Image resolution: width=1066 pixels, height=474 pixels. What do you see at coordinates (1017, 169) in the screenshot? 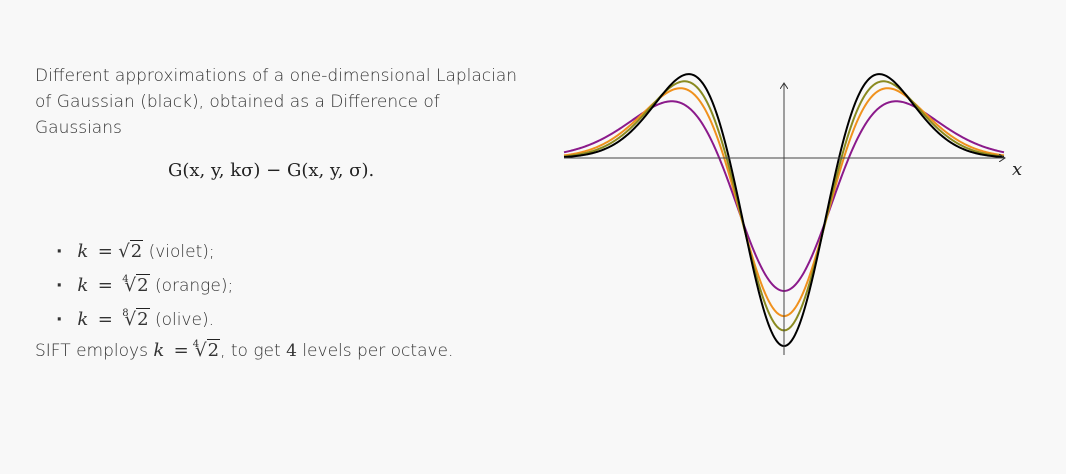
I see `x-axis-label: x` at bounding box center [1017, 169].